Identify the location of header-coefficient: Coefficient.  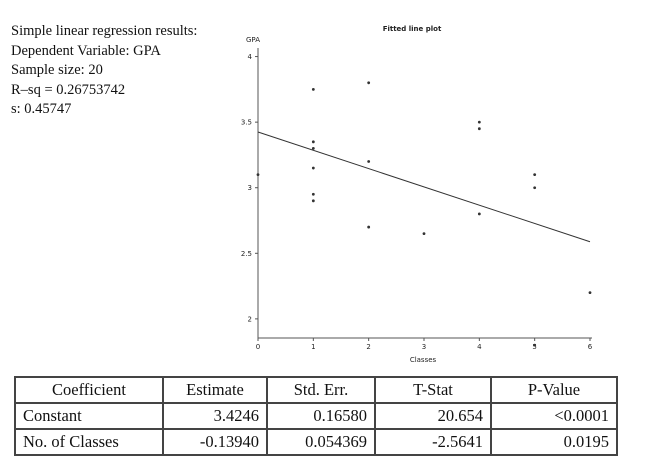
(89, 390).